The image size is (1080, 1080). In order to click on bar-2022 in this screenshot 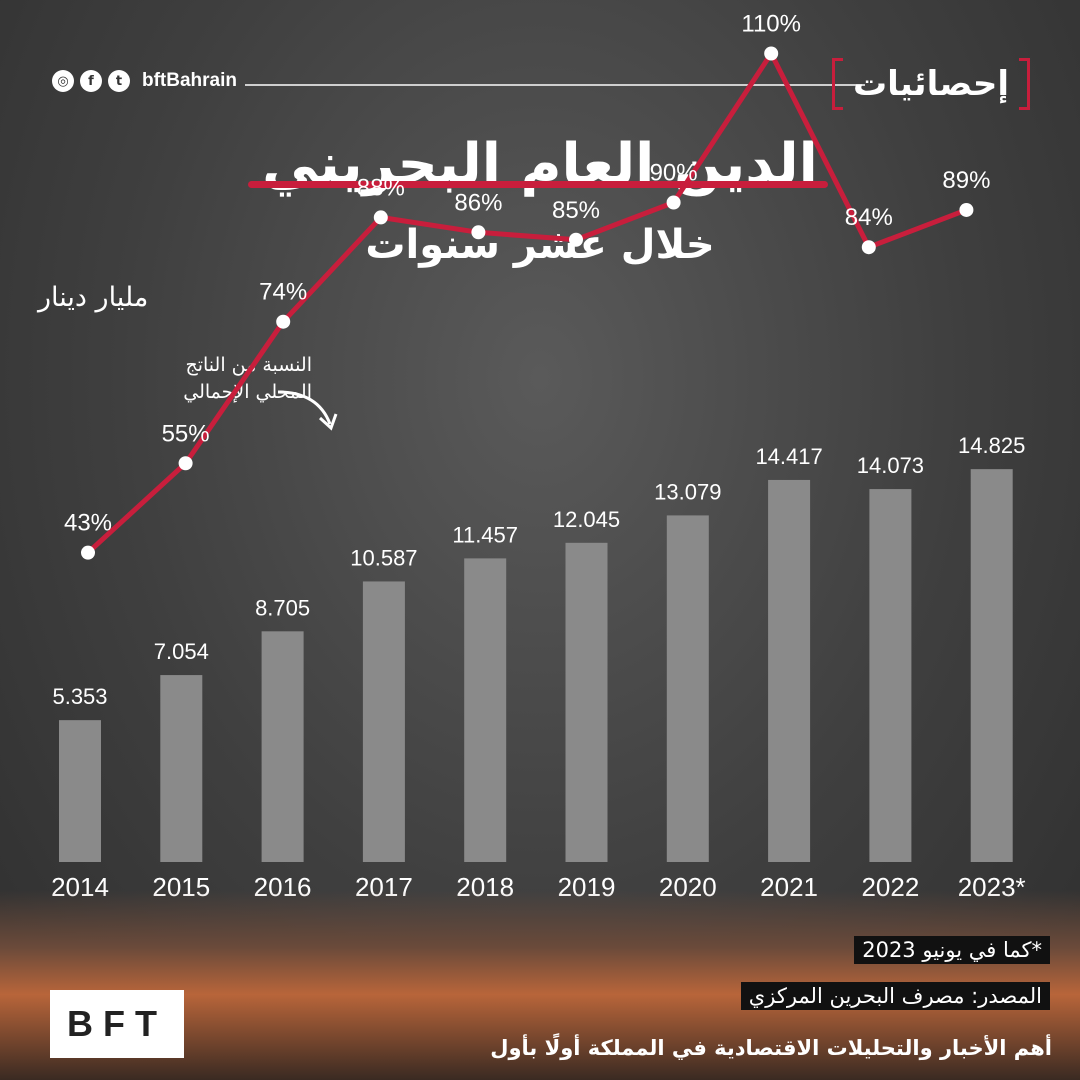, I will do `click(890, 675)`.